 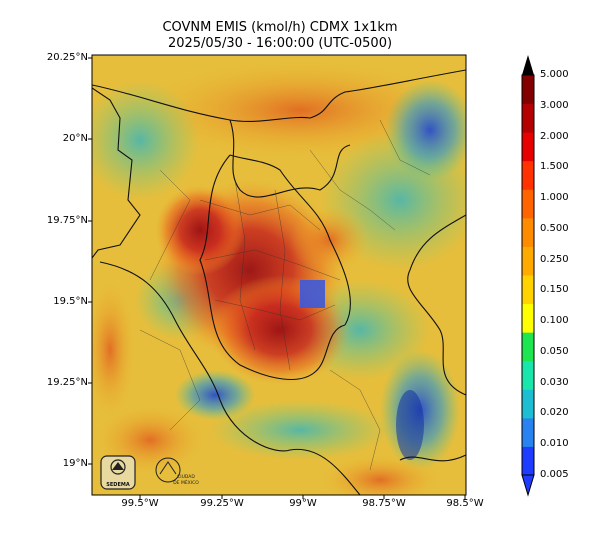 I want to click on lat-label-19-25: 19.25°N, so click(x=67, y=382).